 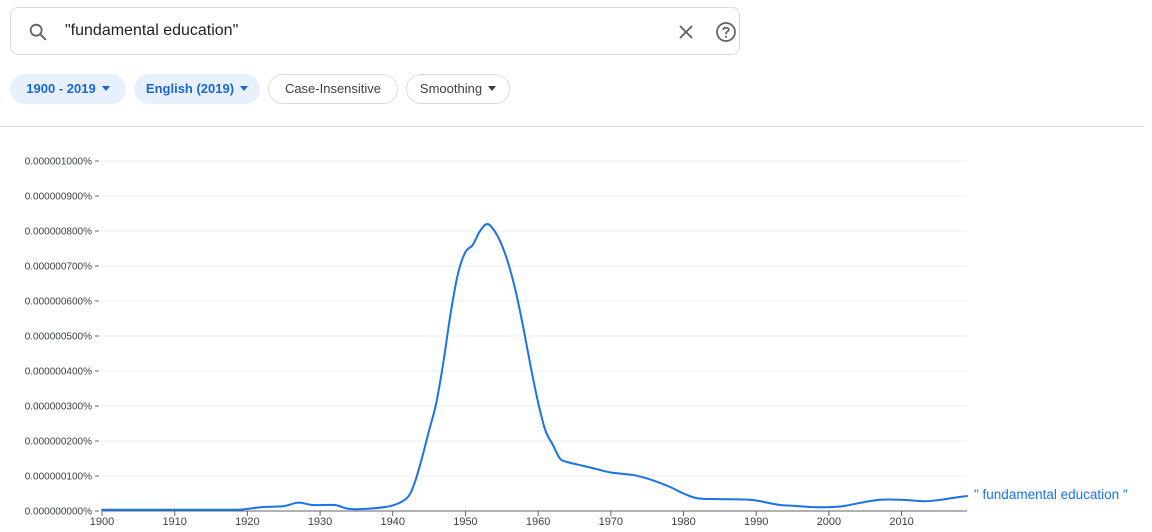 What do you see at coordinates (1051, 494) in the screenshot?
I see `series-label: " fundamental education "` at bounding box center [1051, 494].